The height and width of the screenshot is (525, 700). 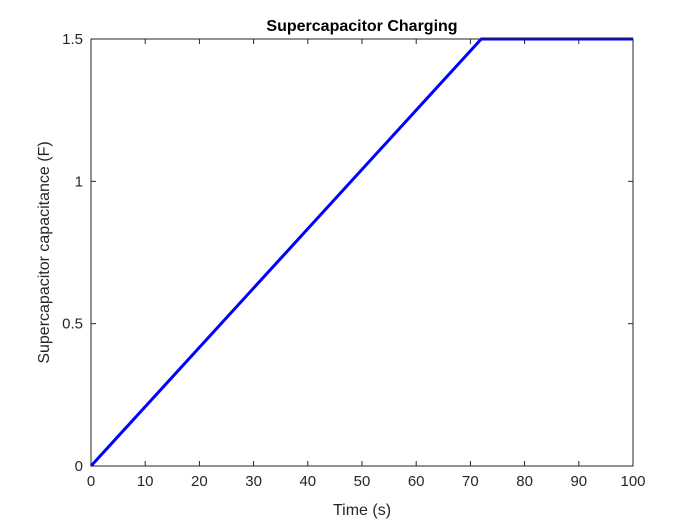 I want to click on y-tick-label: 1.5, so click(x=72, y=39).